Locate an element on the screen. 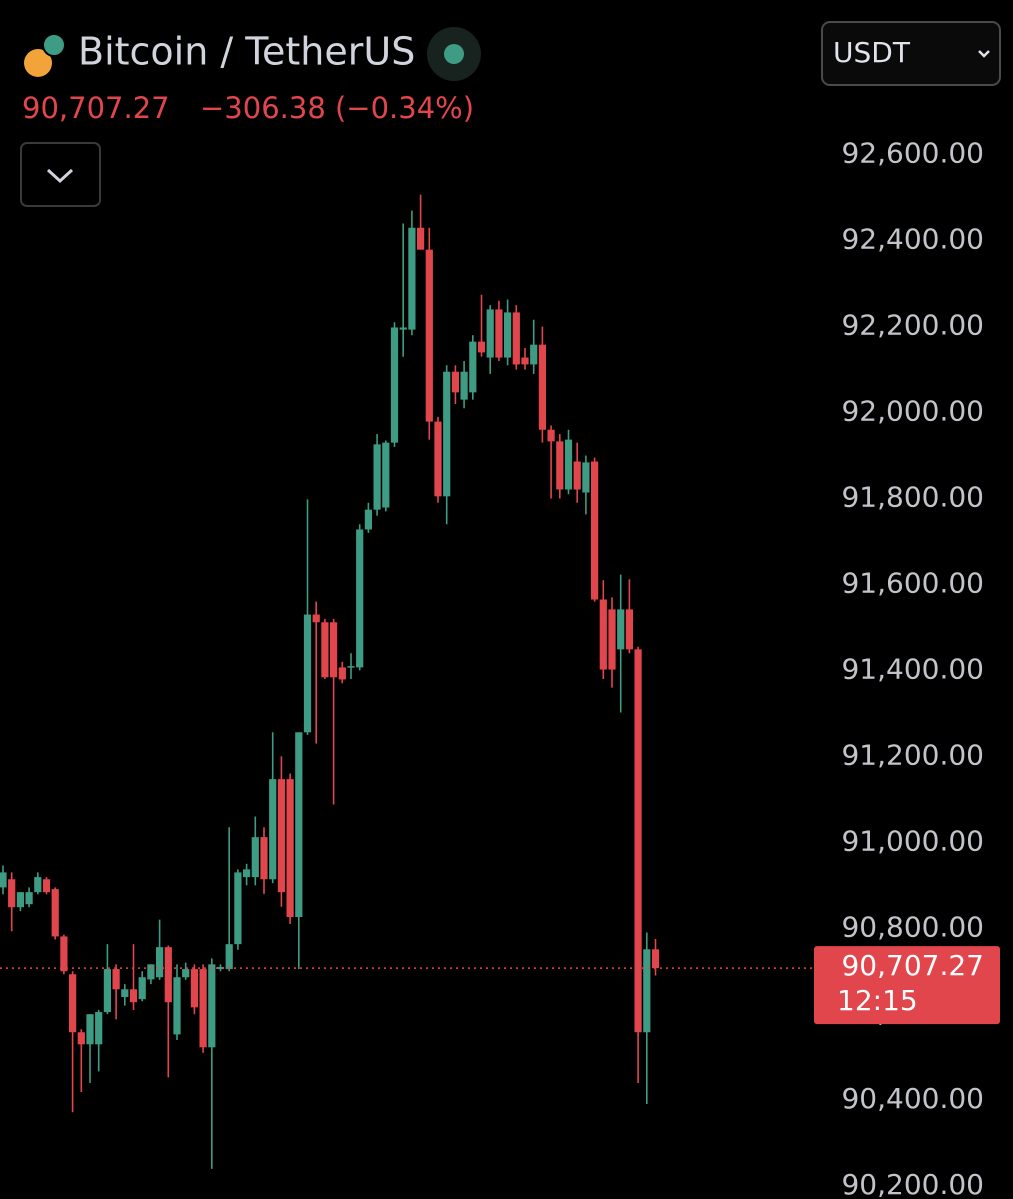 The width and height of the screenshot is (1013, 1199). countdown: 12:15 is located at coordinates (877, 1000).